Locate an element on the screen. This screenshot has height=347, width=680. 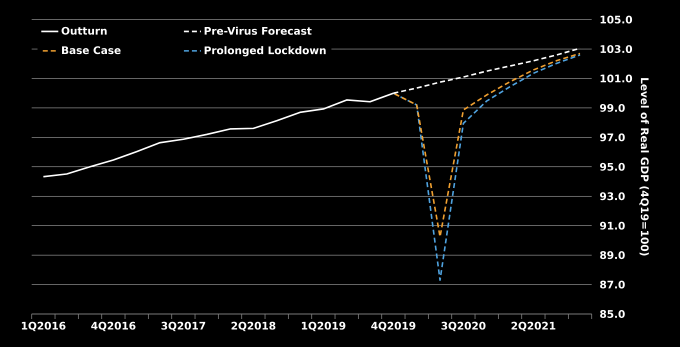
x-tick-label: 3Q2020 is located at coordinates (463, 327).